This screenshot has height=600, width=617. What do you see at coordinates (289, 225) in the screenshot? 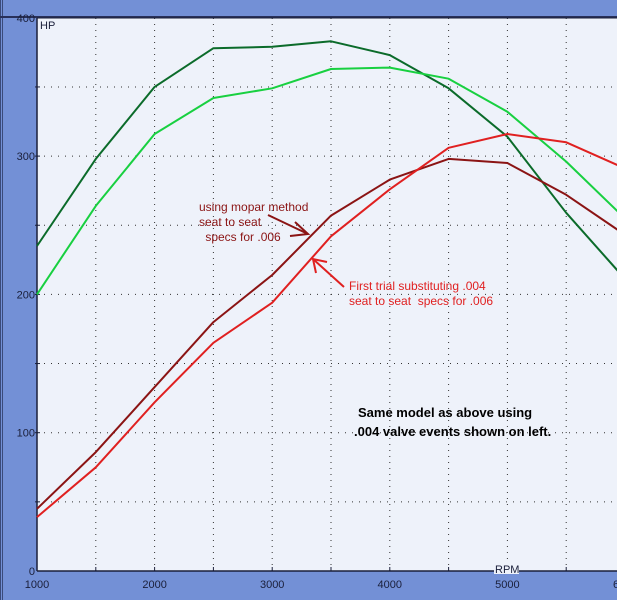
I see `arrow-mopar-icon` at bounding box center [289, 225].